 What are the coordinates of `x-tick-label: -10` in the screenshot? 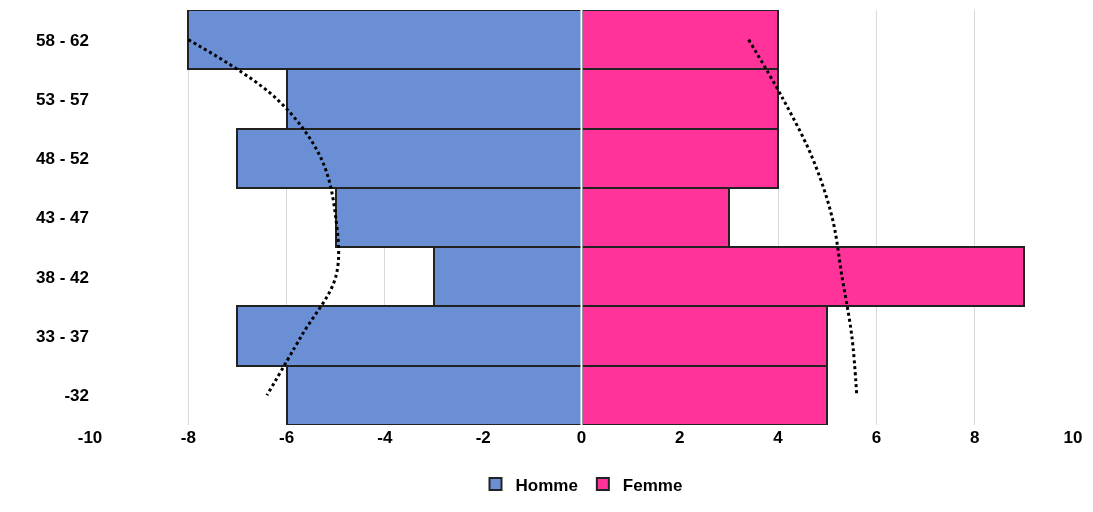 It's located at (90, 437).